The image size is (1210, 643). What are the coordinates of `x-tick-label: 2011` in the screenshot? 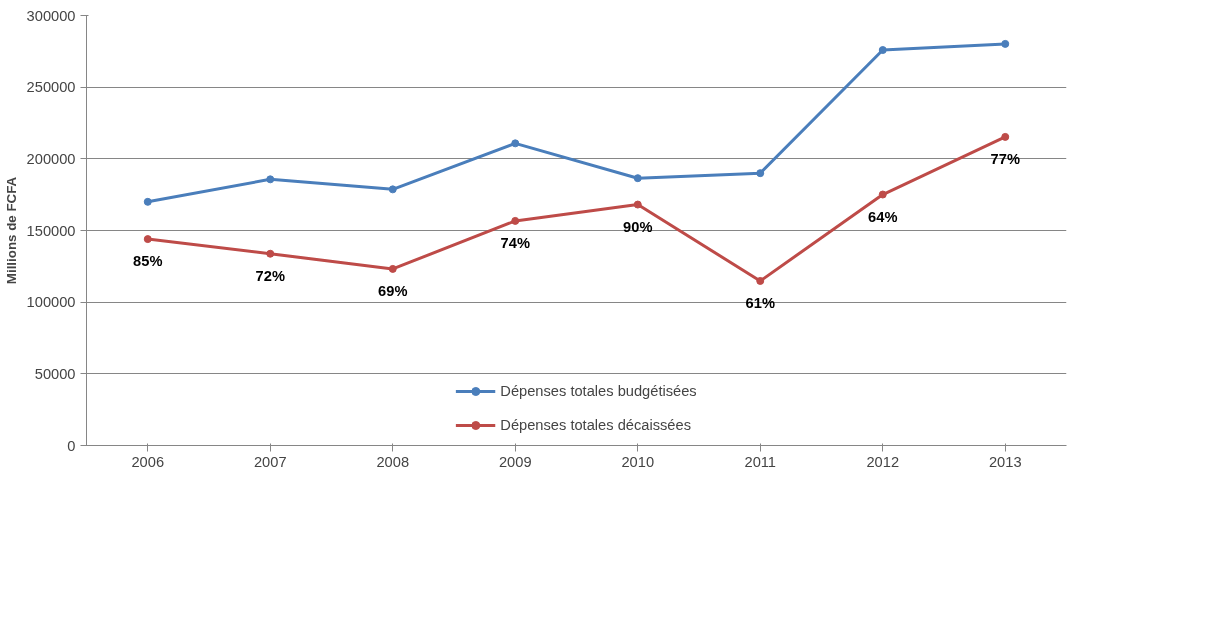 It's located at (760, 461).